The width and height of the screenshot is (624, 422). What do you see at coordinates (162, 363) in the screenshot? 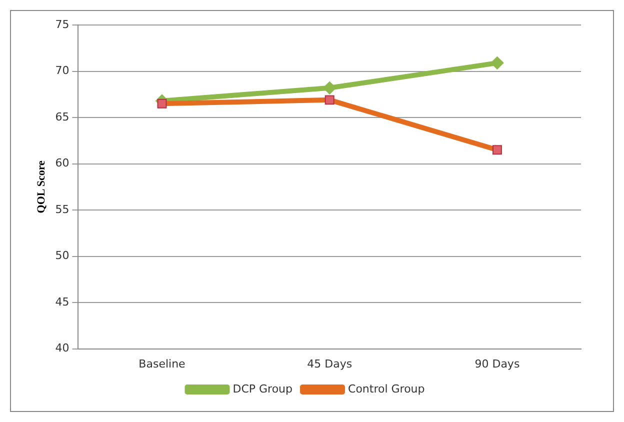
I see `x-tick-label: Baseline` at bounding box center [162, 363].